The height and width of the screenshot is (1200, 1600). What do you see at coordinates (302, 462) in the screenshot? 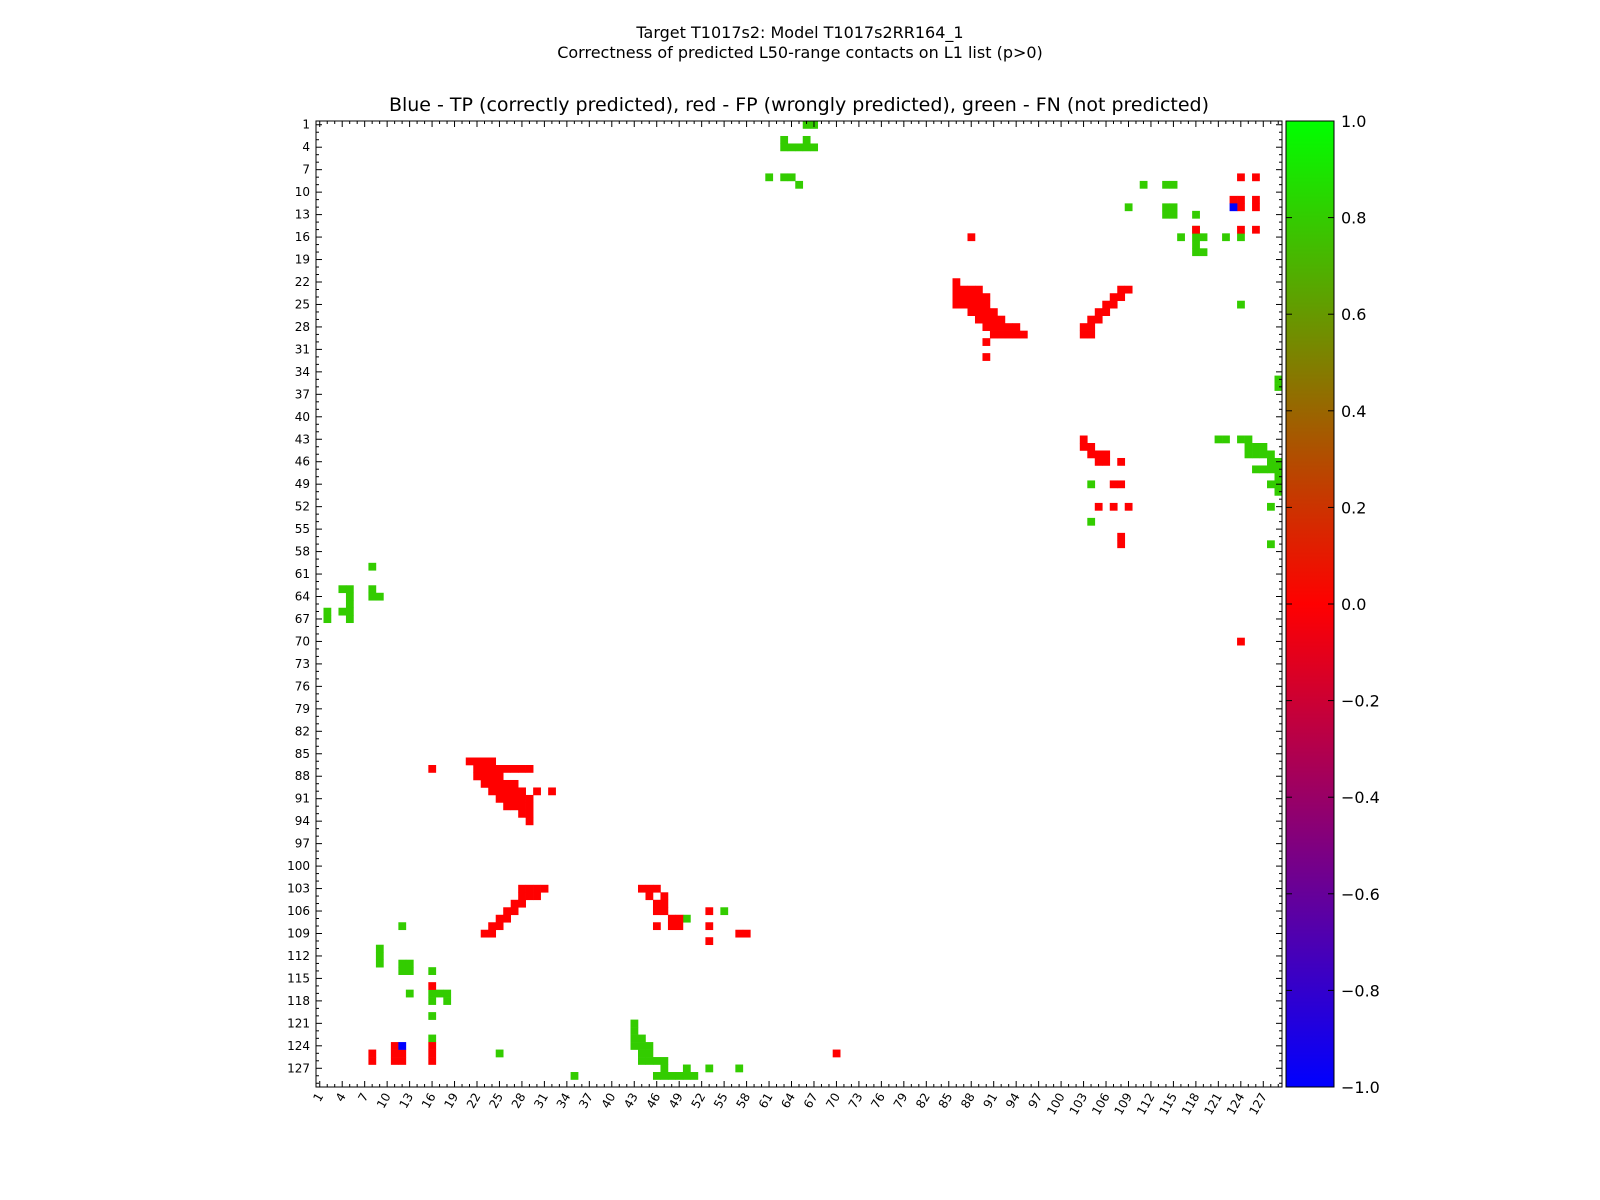
I see `y-tick-label: 46` at bounding box center [302, 462].